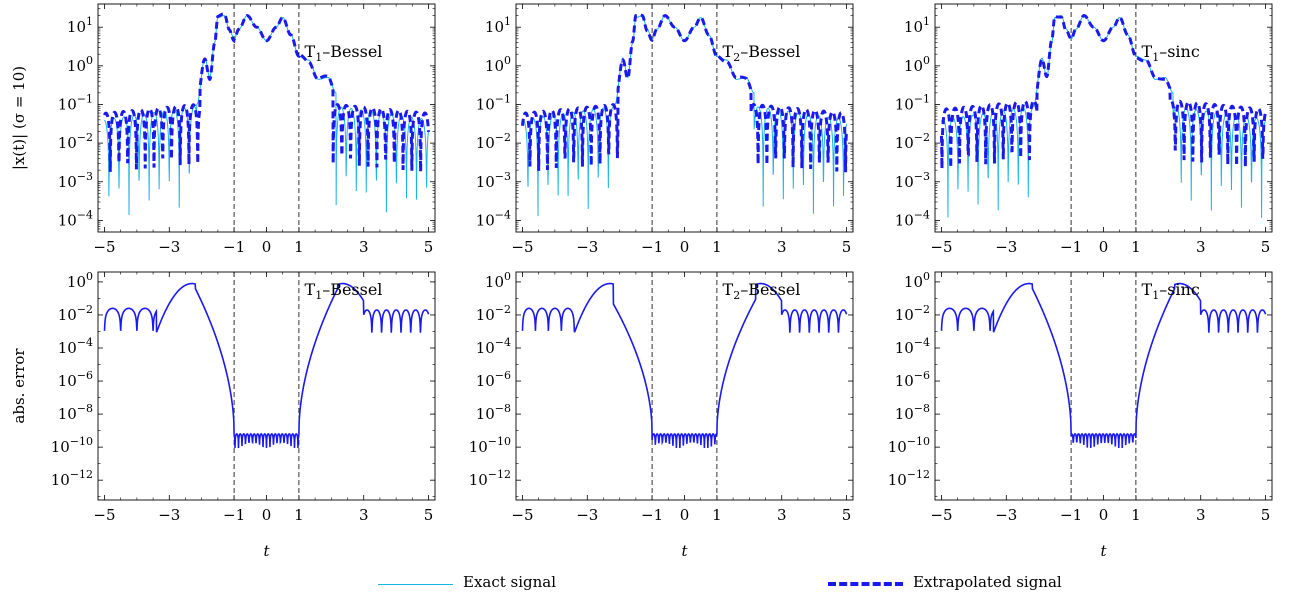 The height and width of the screenshot is (600, 1290). I want to click on abs-error-series, so click(1103, 365).